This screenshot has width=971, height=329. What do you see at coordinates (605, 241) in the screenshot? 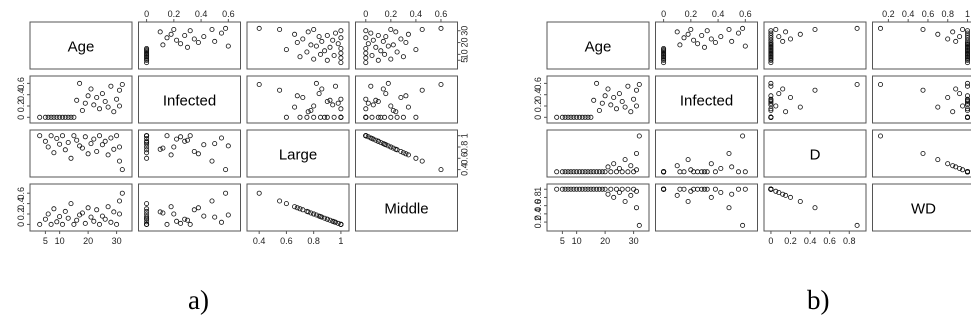
I see `x-tick-label: 20` at bounding box center [605, 241].